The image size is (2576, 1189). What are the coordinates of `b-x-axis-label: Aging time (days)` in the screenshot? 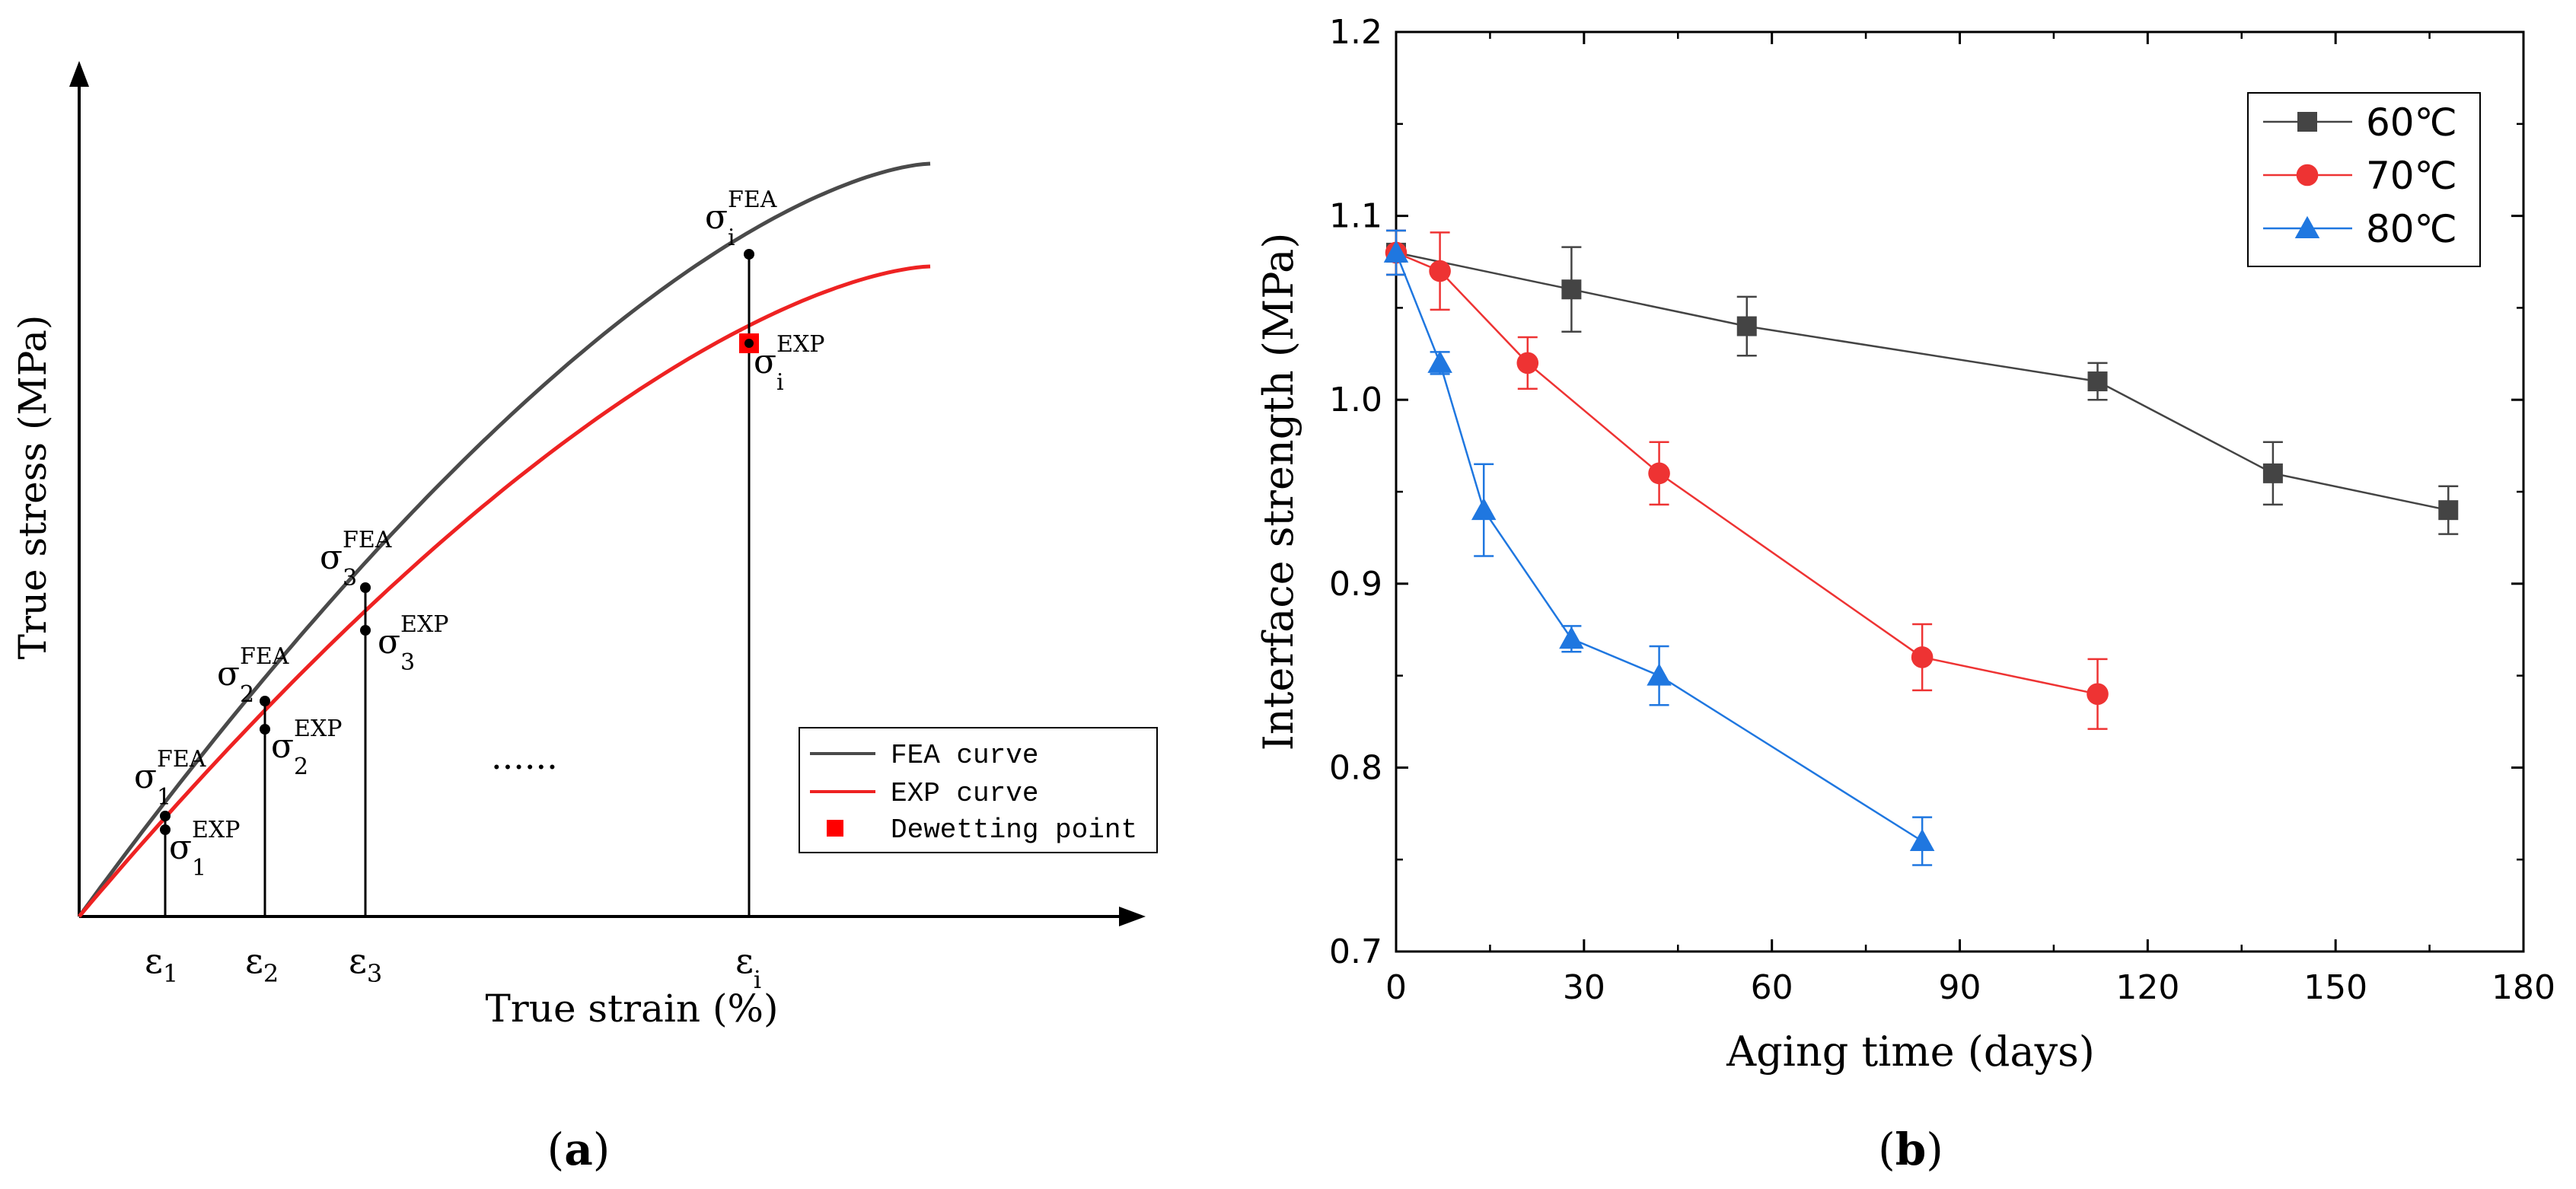 It's located at (1910, 1052).